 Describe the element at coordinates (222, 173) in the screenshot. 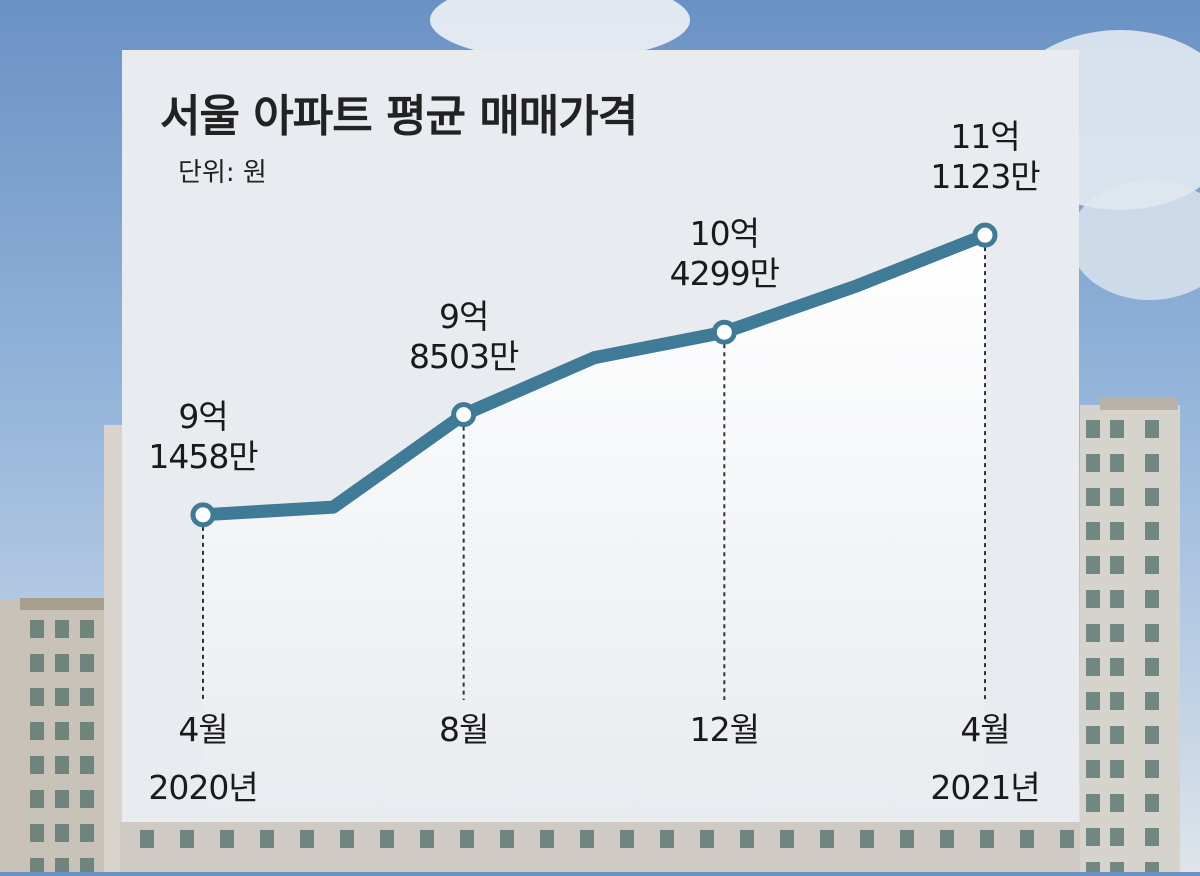

I see `unit-label: 단위: 원` at that location.